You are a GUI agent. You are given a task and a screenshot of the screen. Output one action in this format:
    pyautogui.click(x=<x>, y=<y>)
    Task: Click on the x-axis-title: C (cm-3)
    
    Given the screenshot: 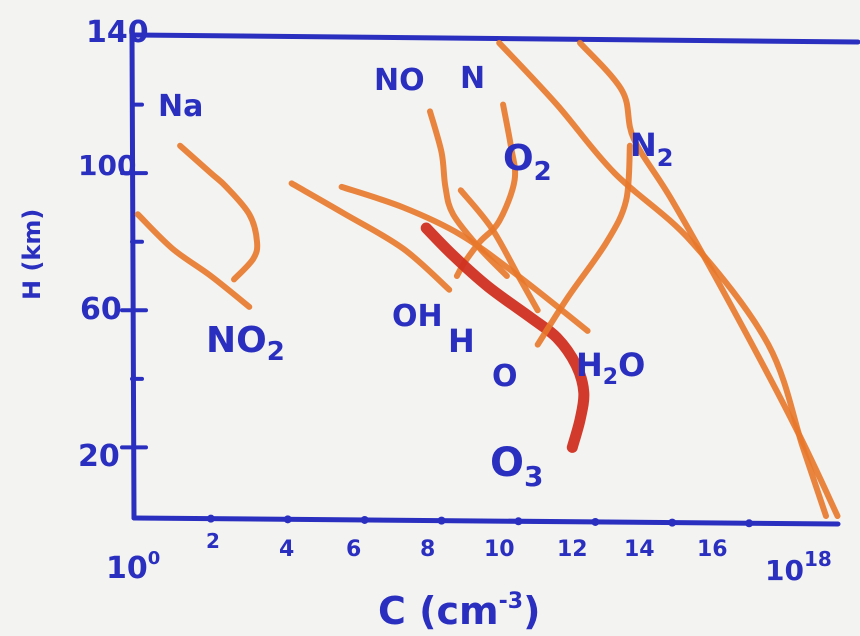 What is the action you would take?
    pyautogui.click(x=459, y=611)
    